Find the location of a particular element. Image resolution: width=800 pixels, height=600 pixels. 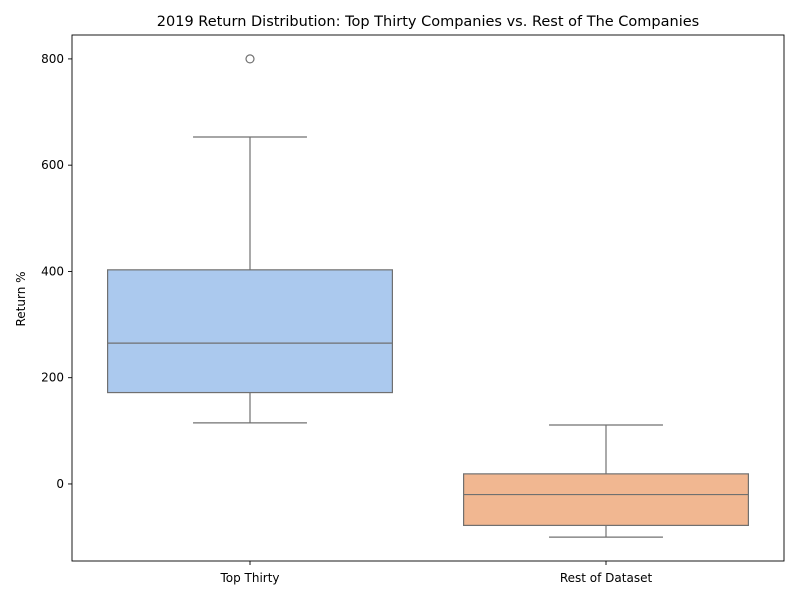

x-axis: Top Thirty Rest of Dataset is located at coordinates (435, 573).